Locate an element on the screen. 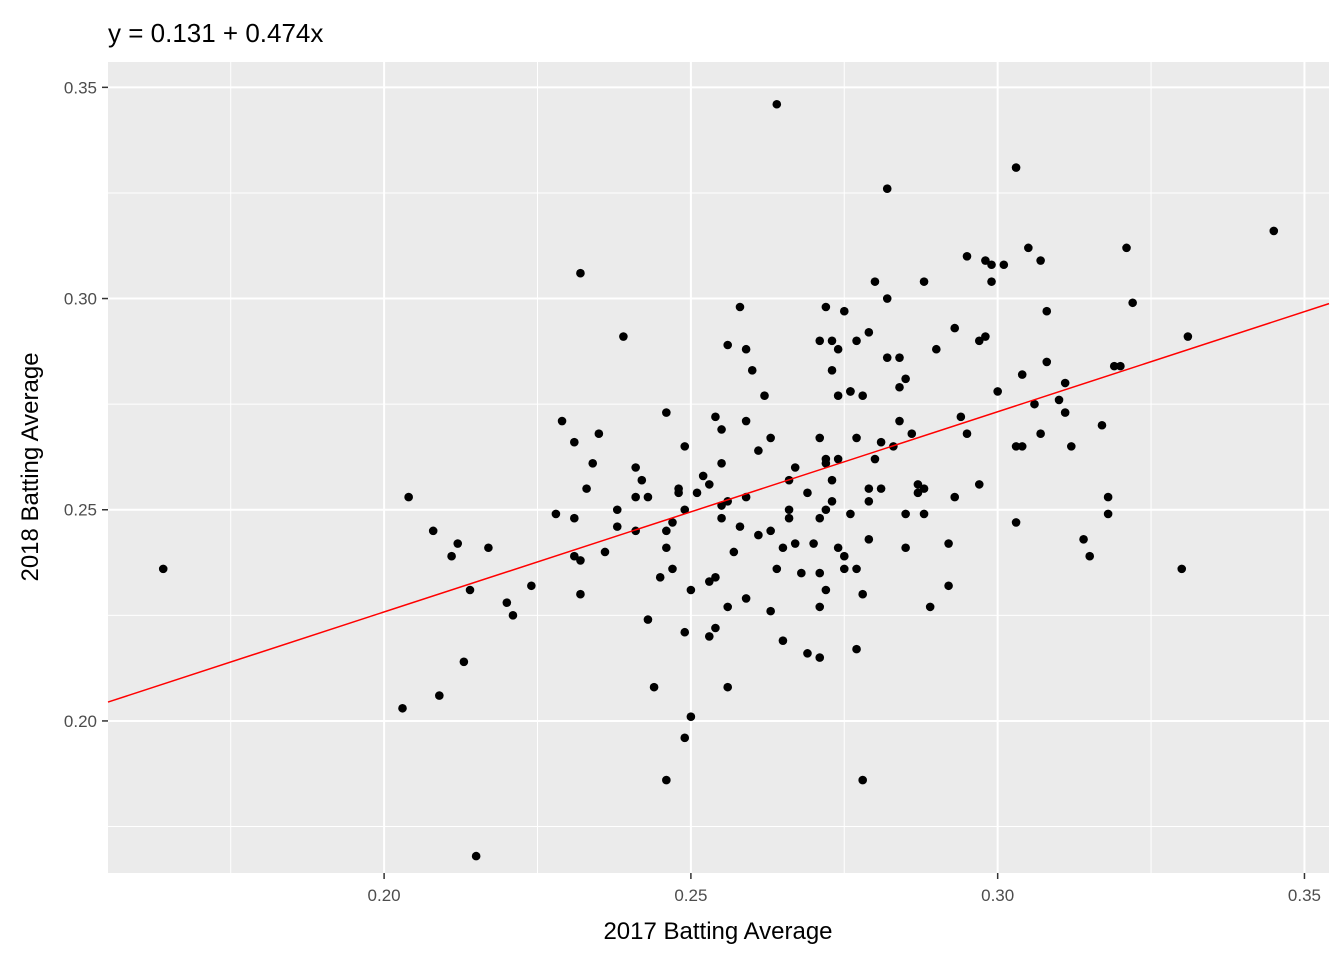 The width and height of the screenshot is (1344, 960). x-tick-label: 0.25 is located at coordinates (690, 895).